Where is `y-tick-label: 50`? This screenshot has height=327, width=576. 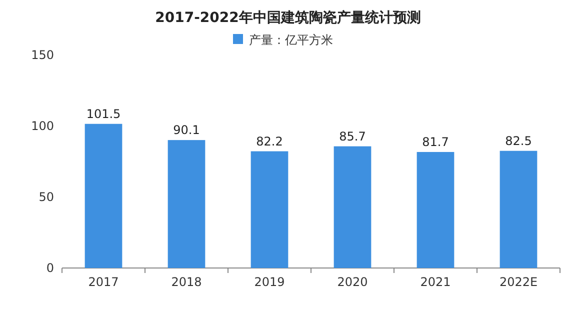 y-tick-label: 50 is located at coordinates (46, 197).